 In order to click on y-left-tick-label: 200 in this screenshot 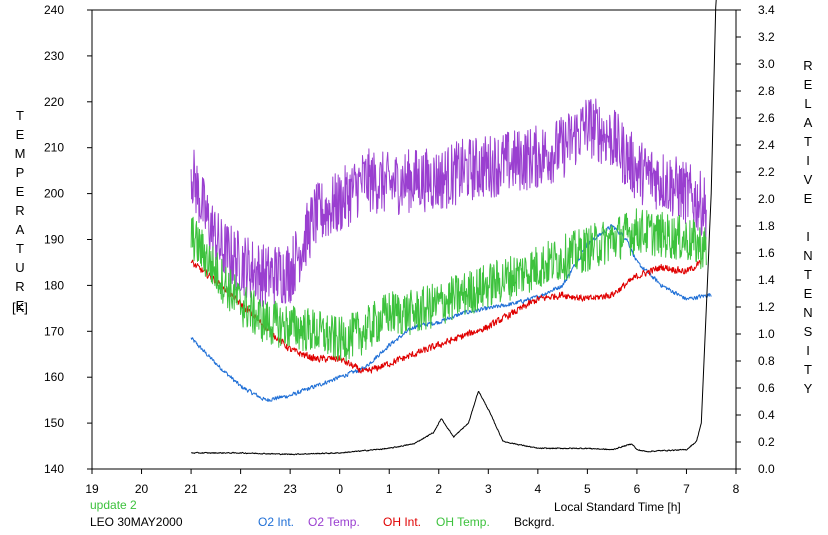, I will do `click(54, 194)`.